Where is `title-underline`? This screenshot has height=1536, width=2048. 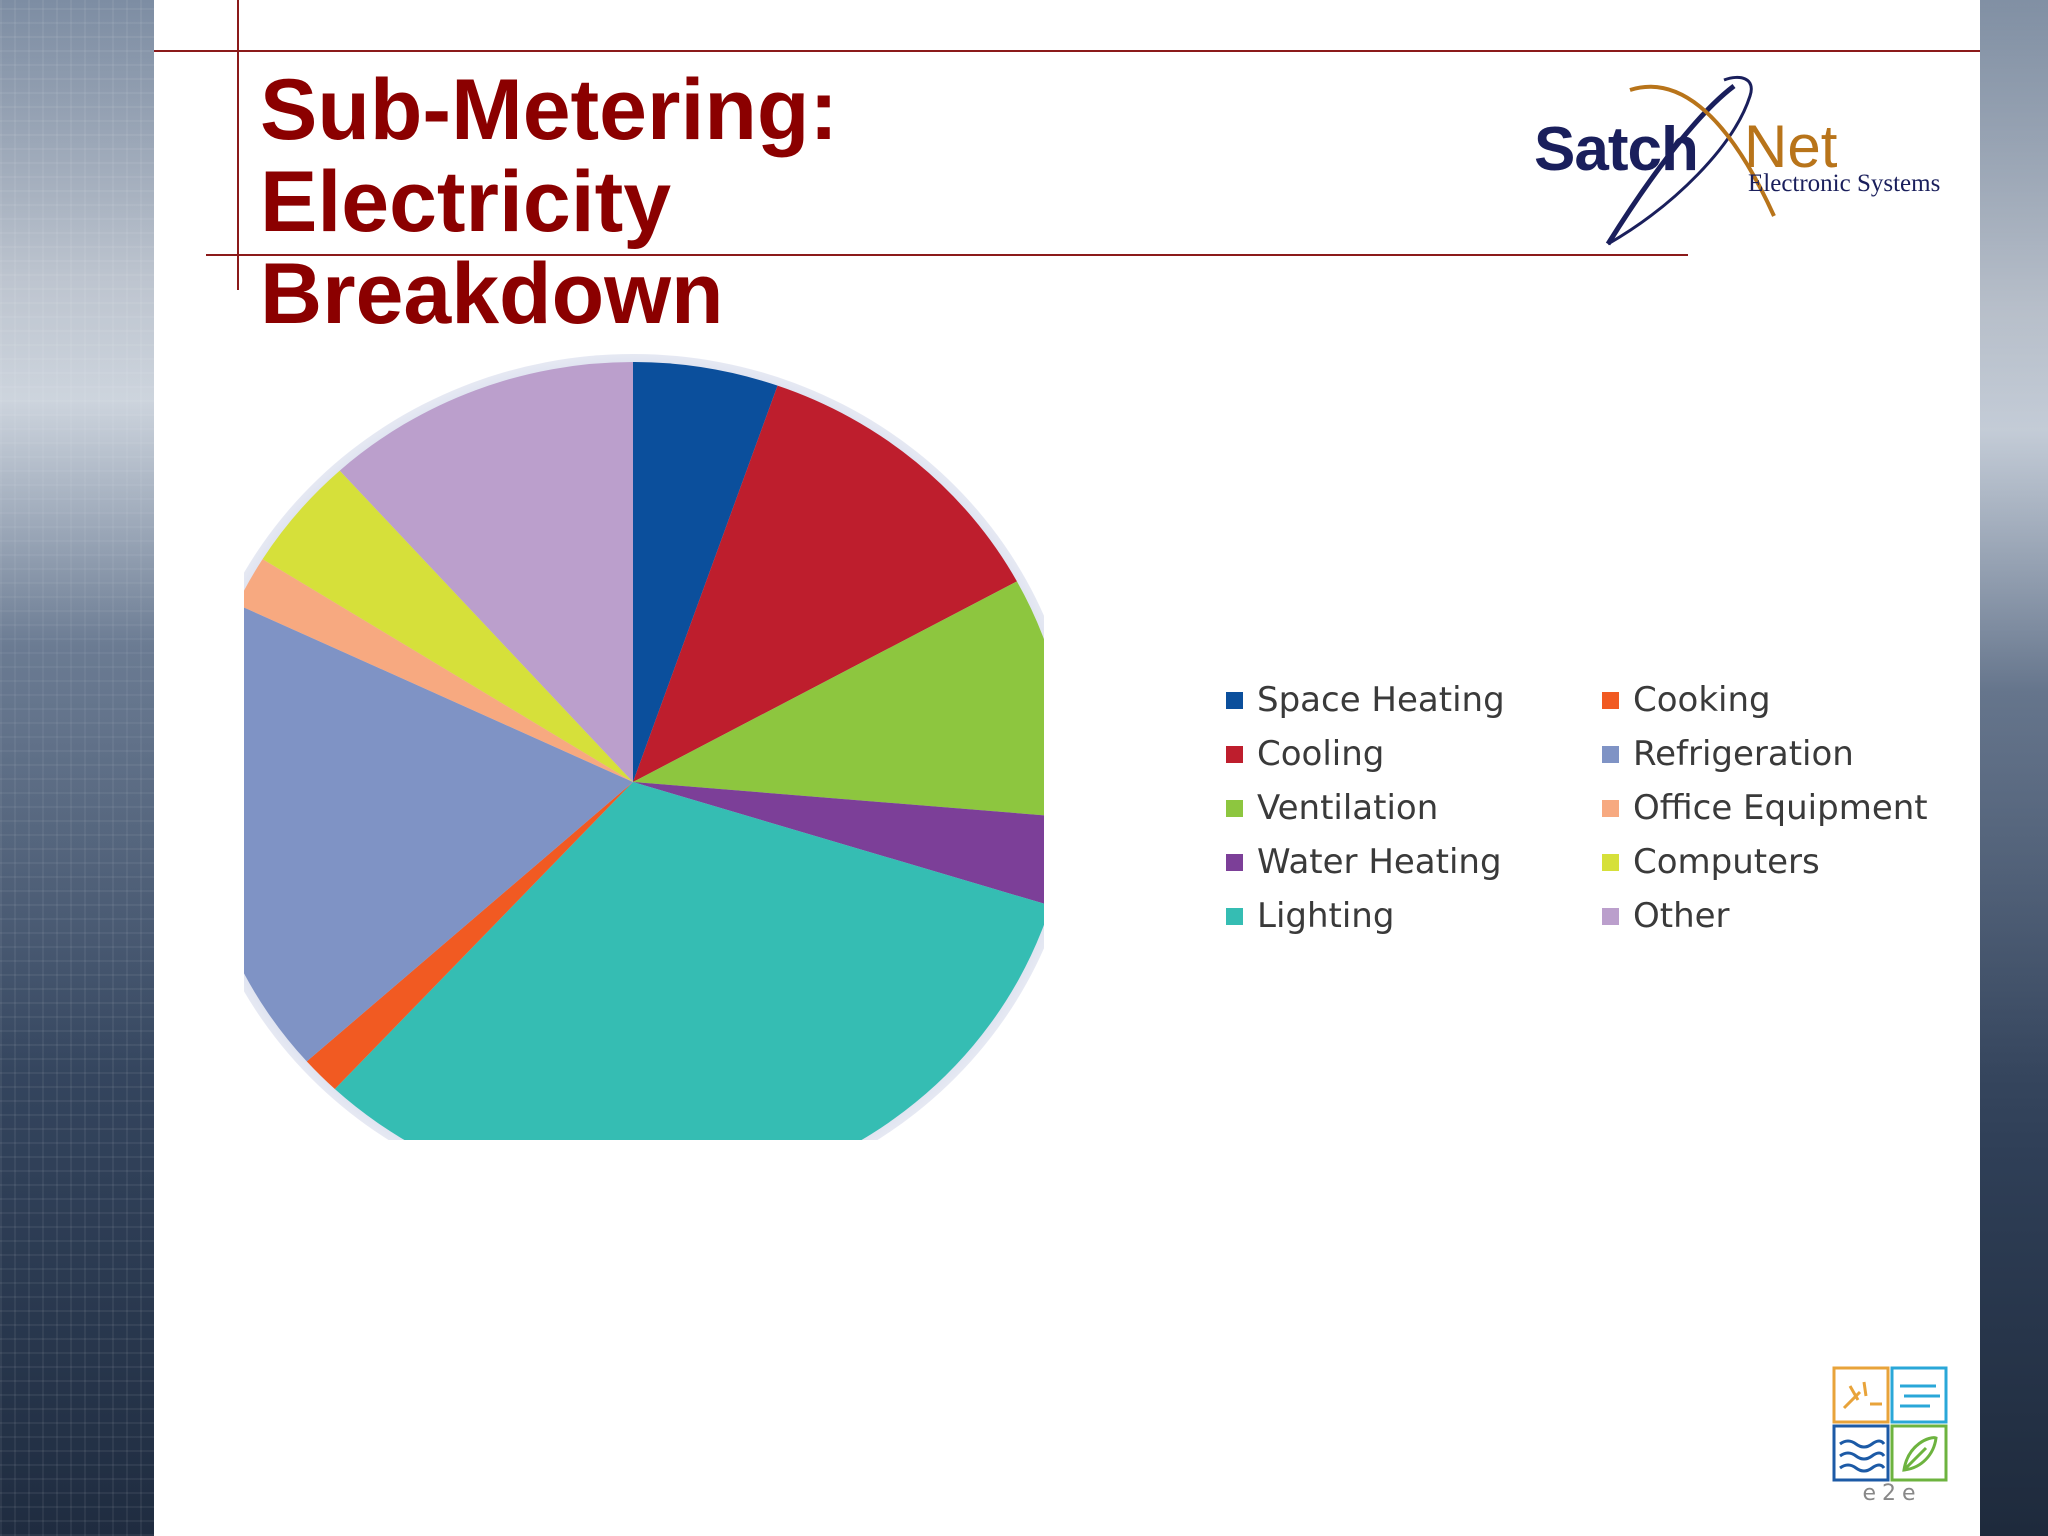
title-underline is located at coordinates (947, 255).